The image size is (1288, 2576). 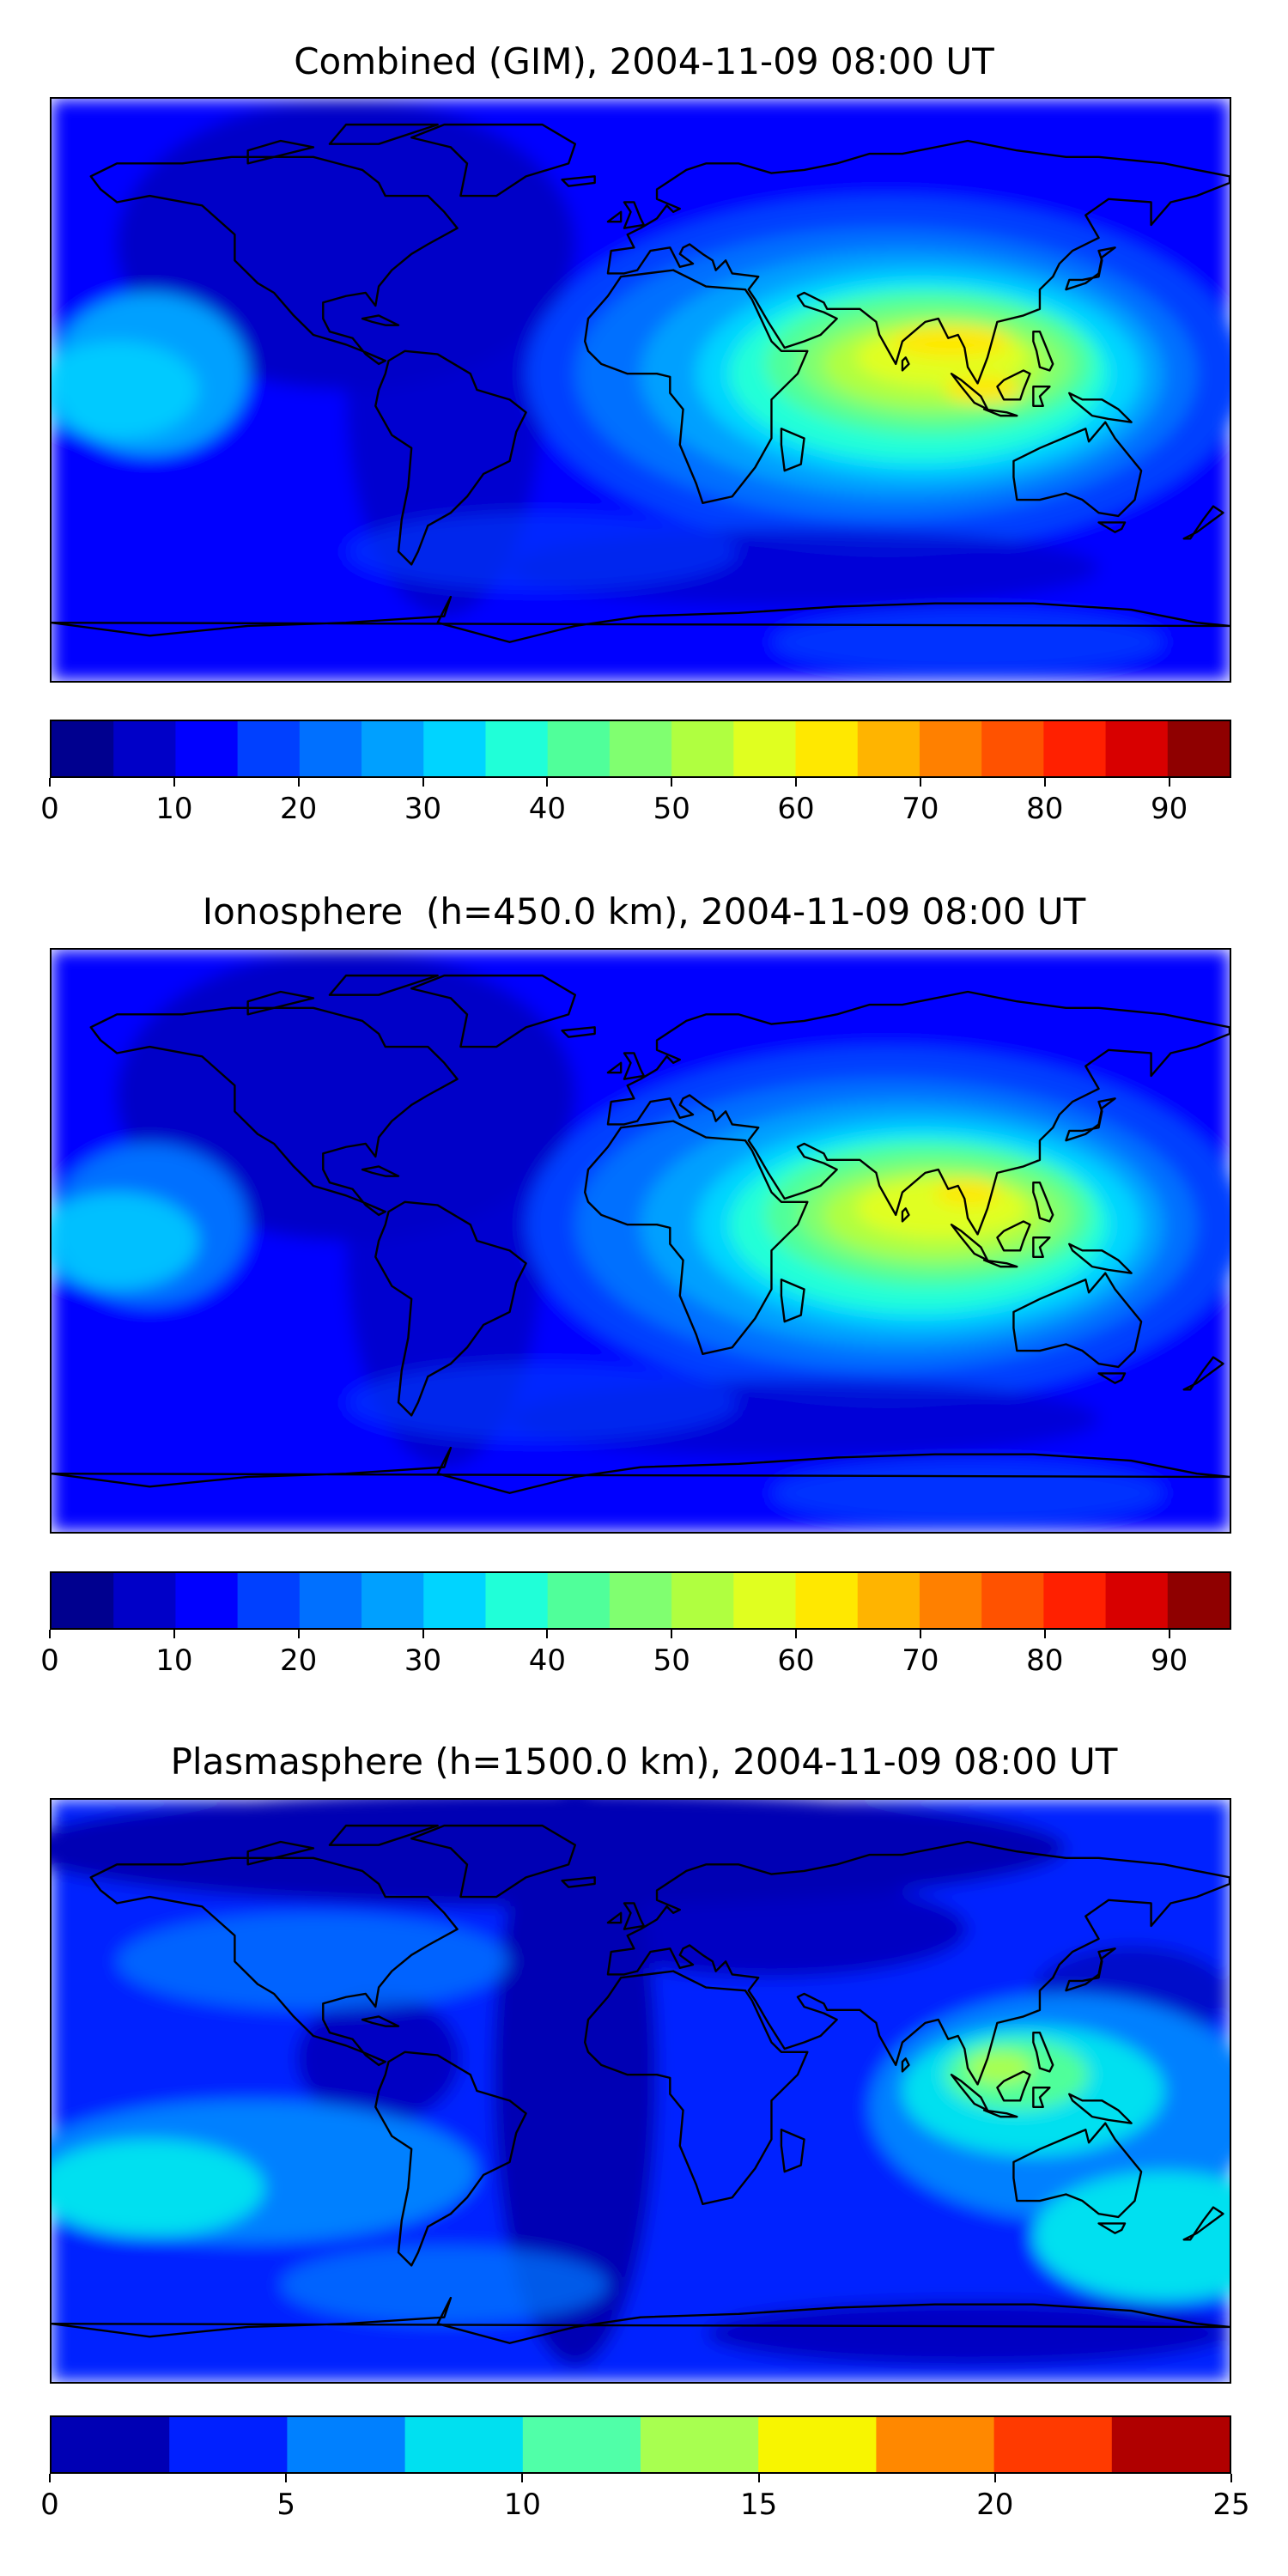 I want to click on colorbar-tick-label: 80, so click(x=1045, y=1660).